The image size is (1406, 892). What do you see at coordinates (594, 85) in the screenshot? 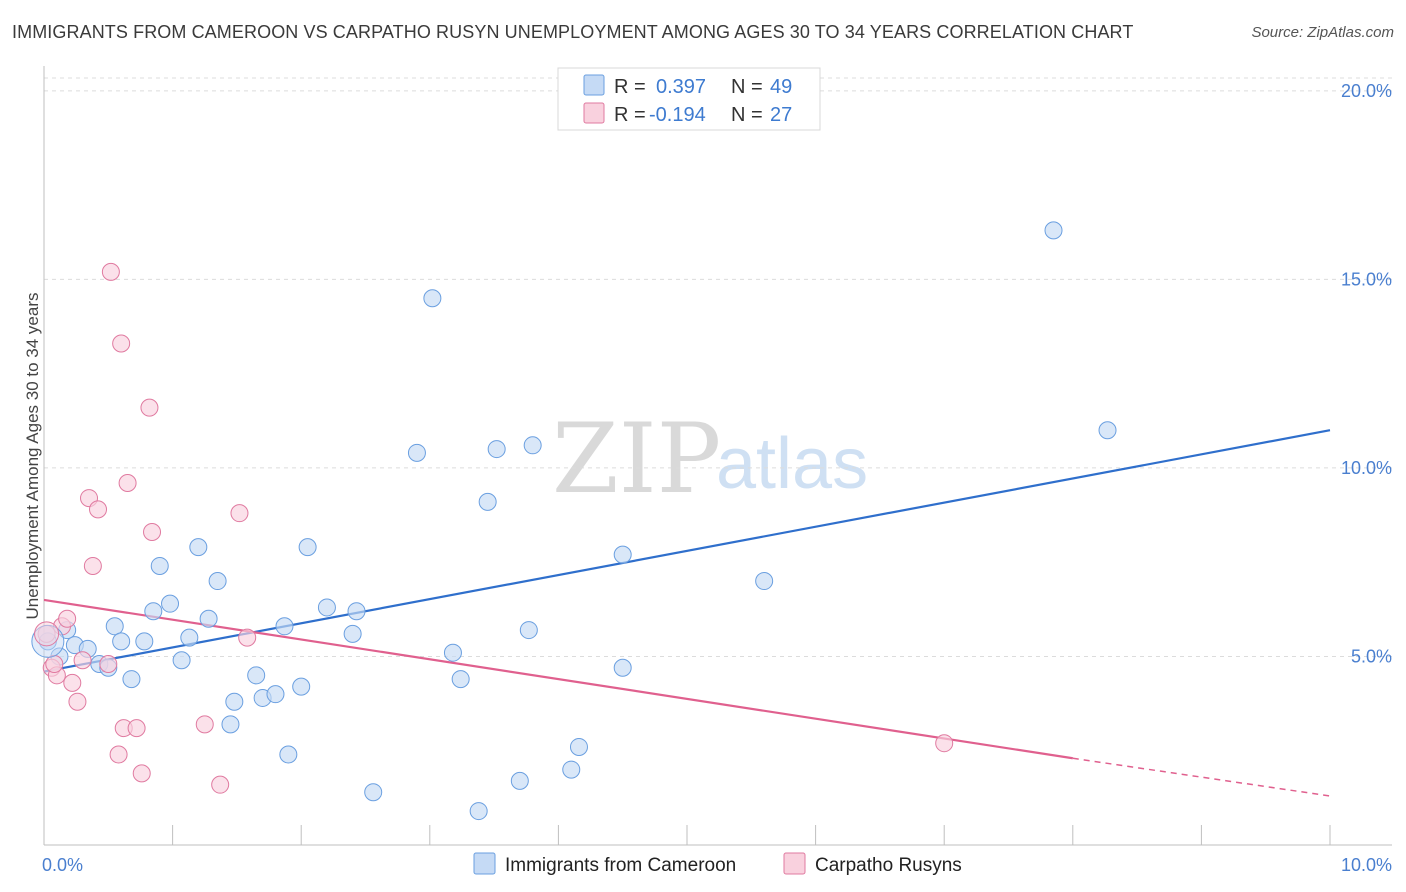
I see `stats-legend-swatch-cameroon` at bounding box center [594, 85].